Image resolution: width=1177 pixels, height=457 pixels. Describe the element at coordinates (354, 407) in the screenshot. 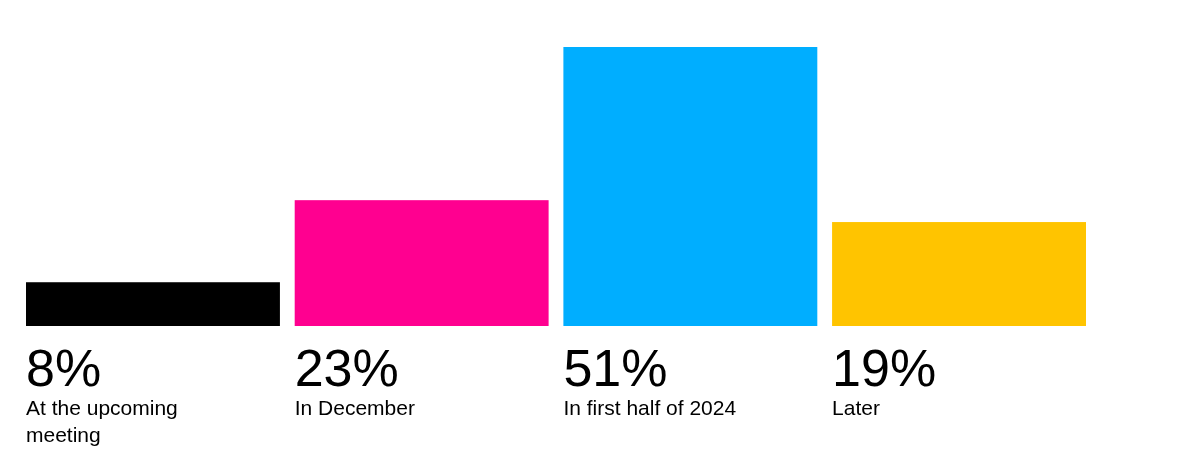

I see `x-tick-label: In December` at that location.